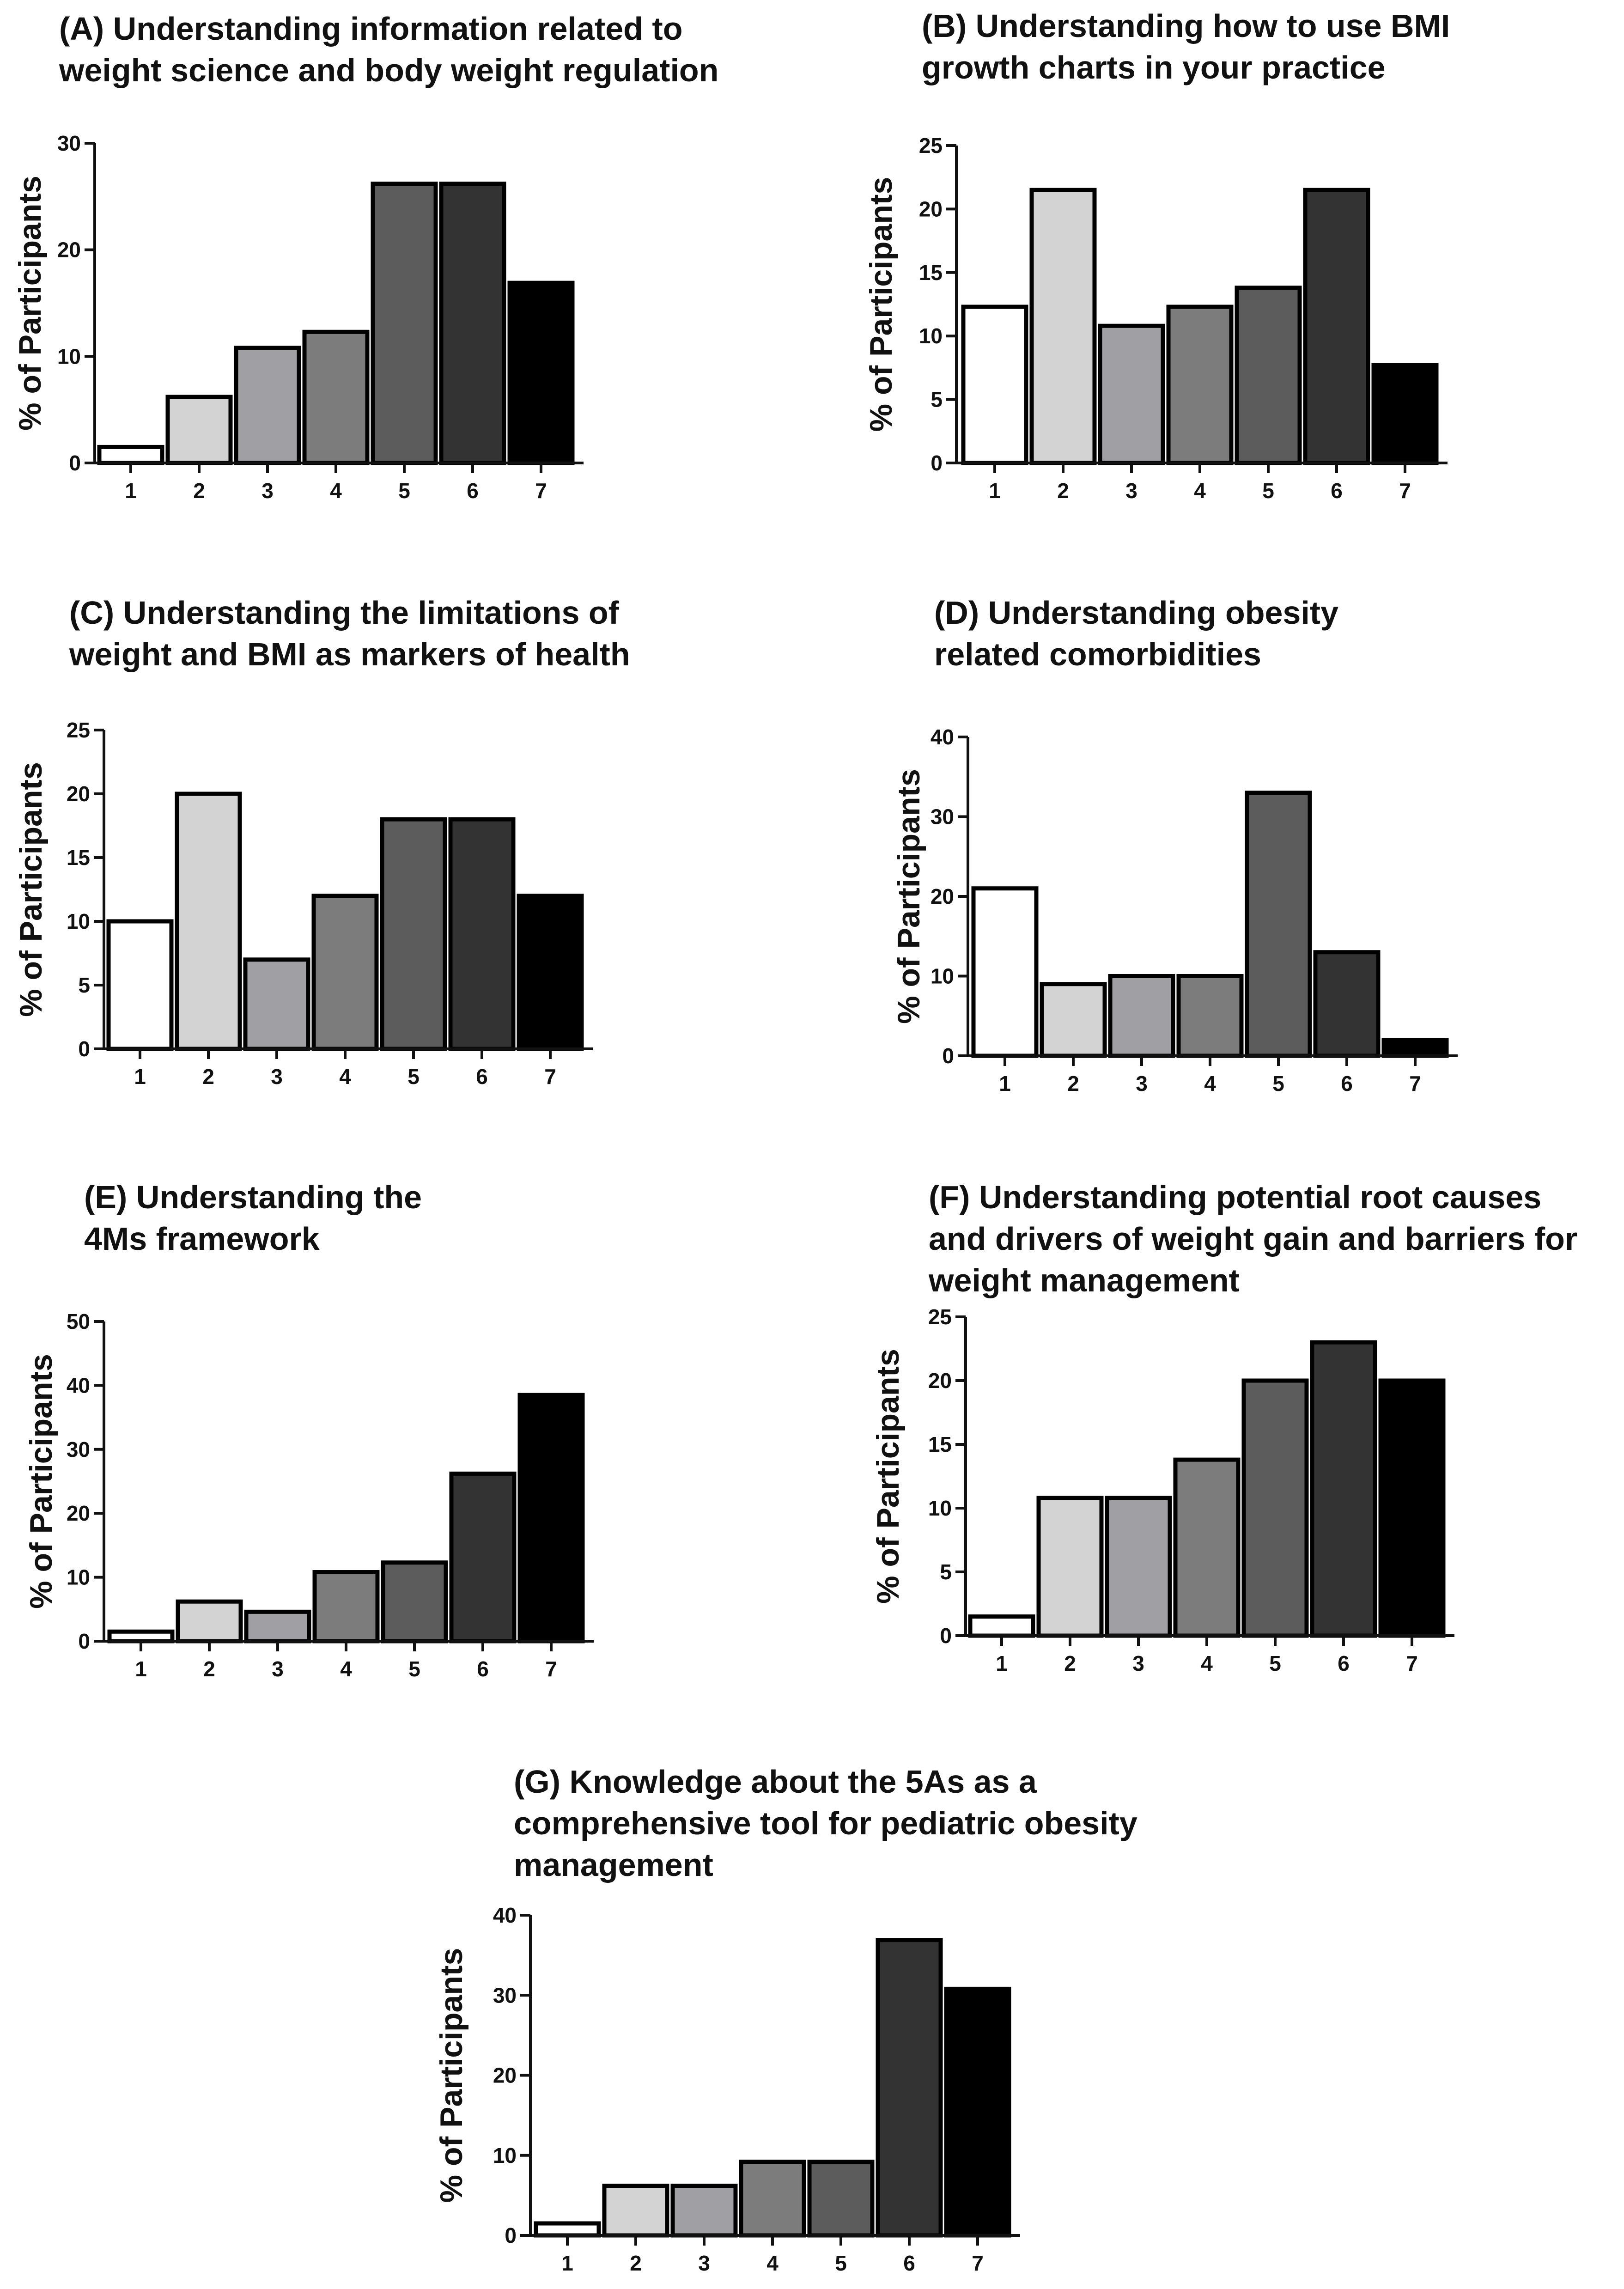 The height and width of the screenshot is (2289, 1624). Describe the element at coordinates (78, 1321) in the screenshot. I see `y-tick-label: 50` at that location.